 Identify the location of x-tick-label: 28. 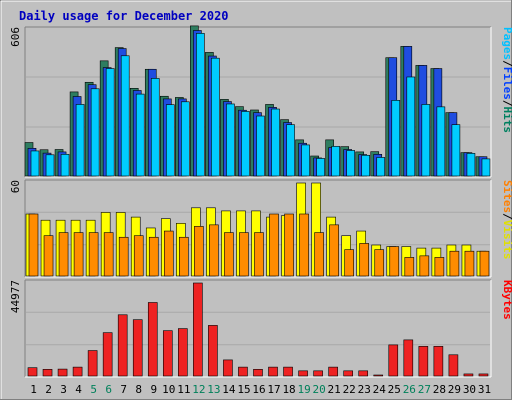
(439, 389).